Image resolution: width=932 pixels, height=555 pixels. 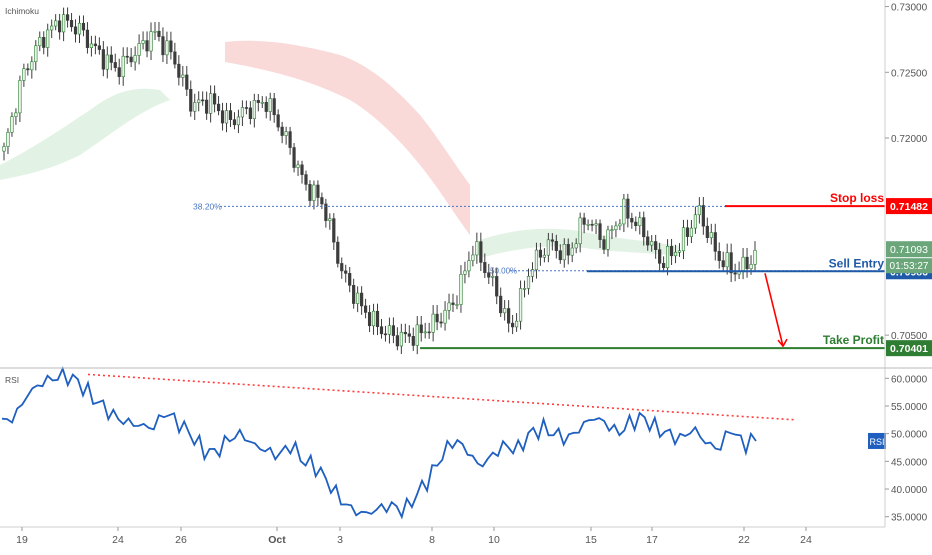 I want to click on price-tick-label: 0.72000, so click(x=909, y=139).